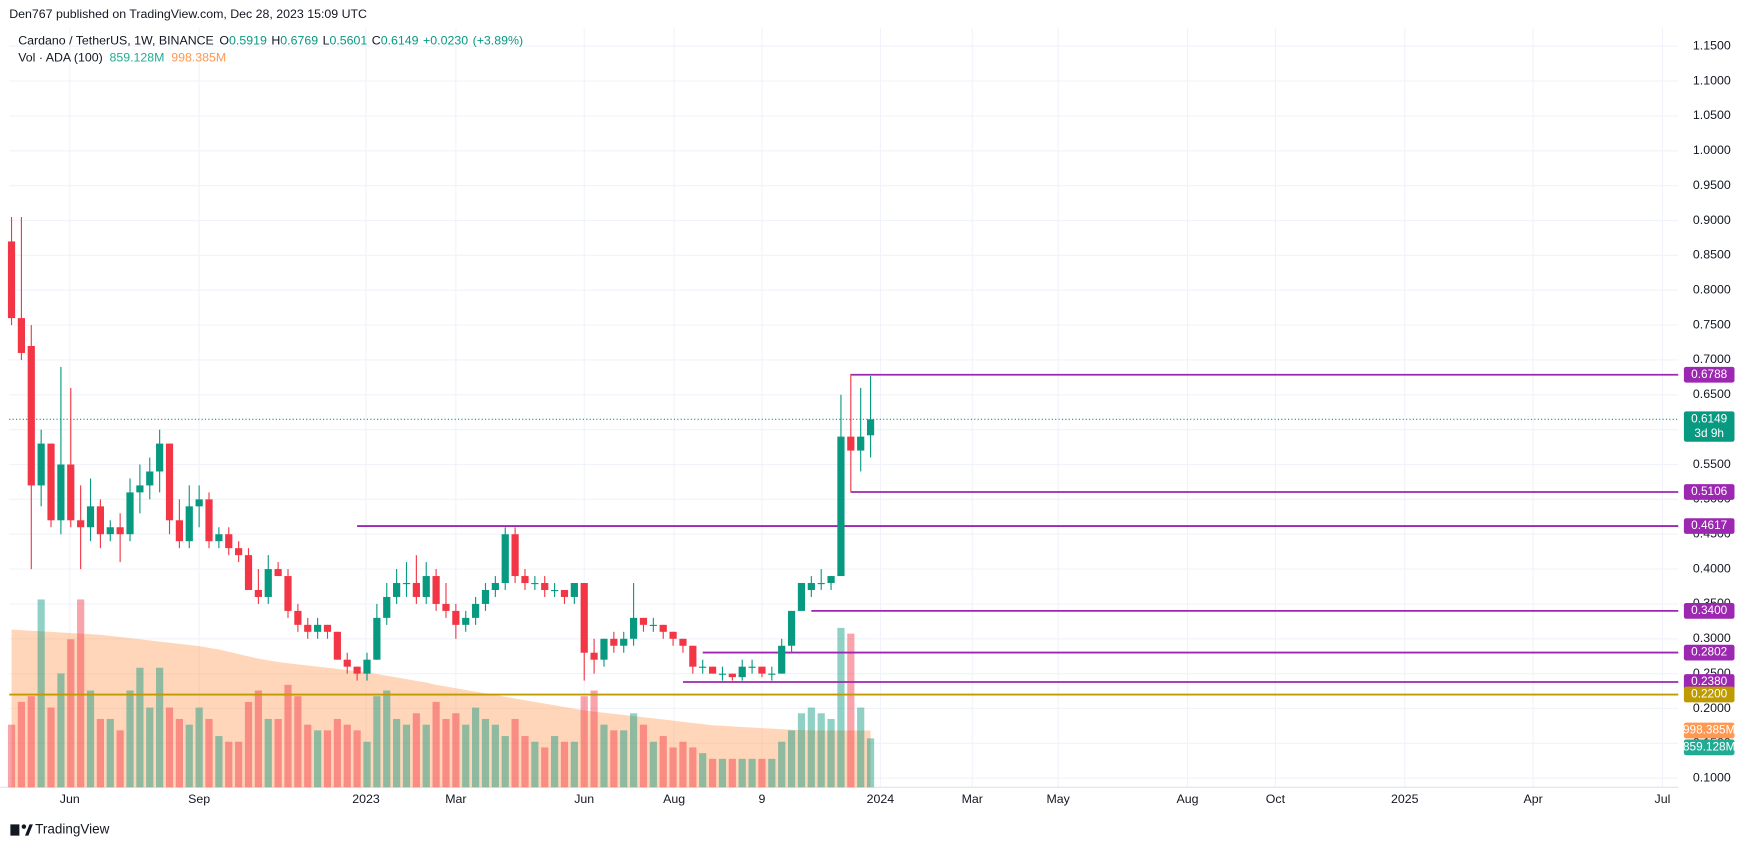 This screenshot has height=848, width=1764. What do you see at coordinates (299, 41) in the screenshot?
I see `h-value: 0.6769` at bounding box center [299, 41].